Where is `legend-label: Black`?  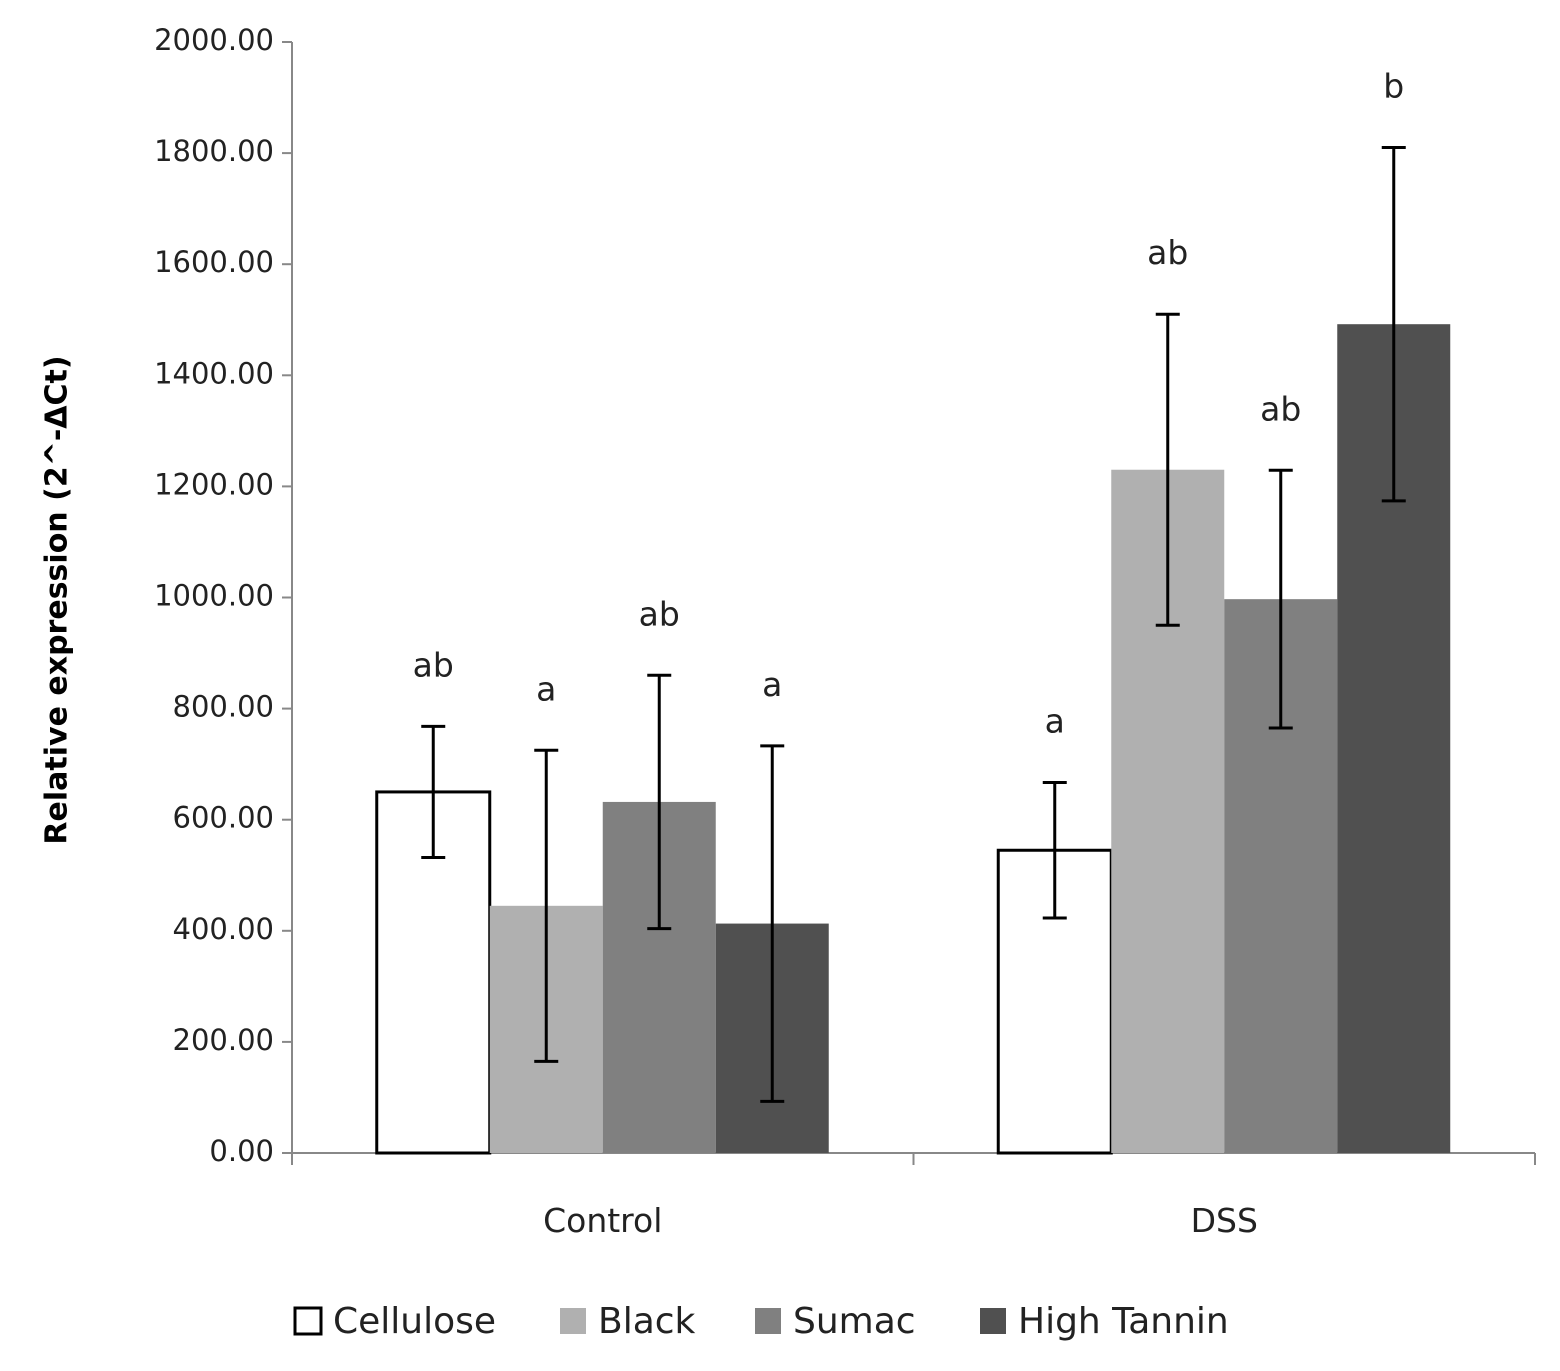 legend-label: Black is located at coordinates (647, 1321).